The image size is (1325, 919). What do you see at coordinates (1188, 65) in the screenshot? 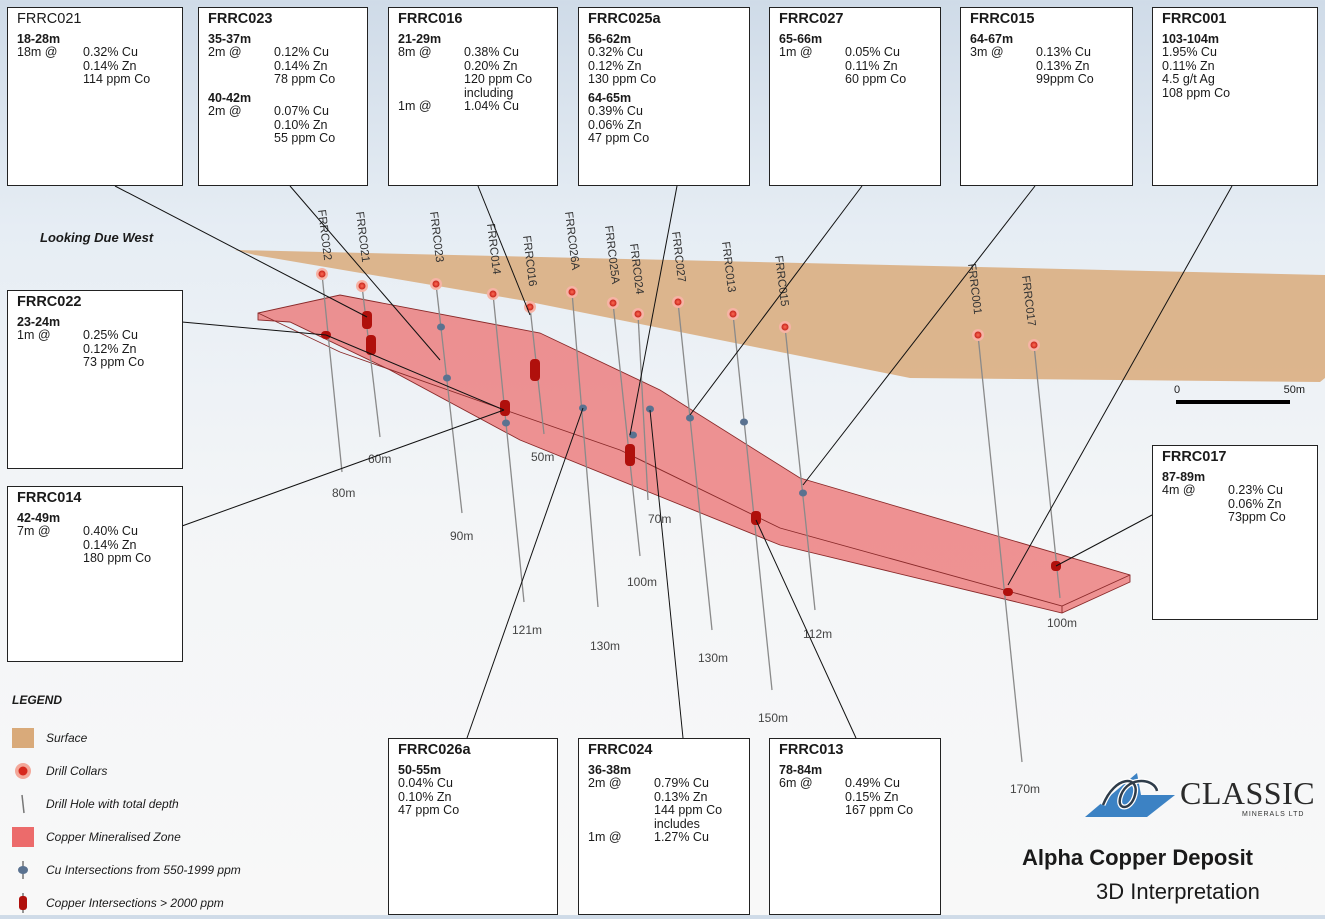
I see `assay-value: 0.11% Zn` at bounding box center [1188, 65].